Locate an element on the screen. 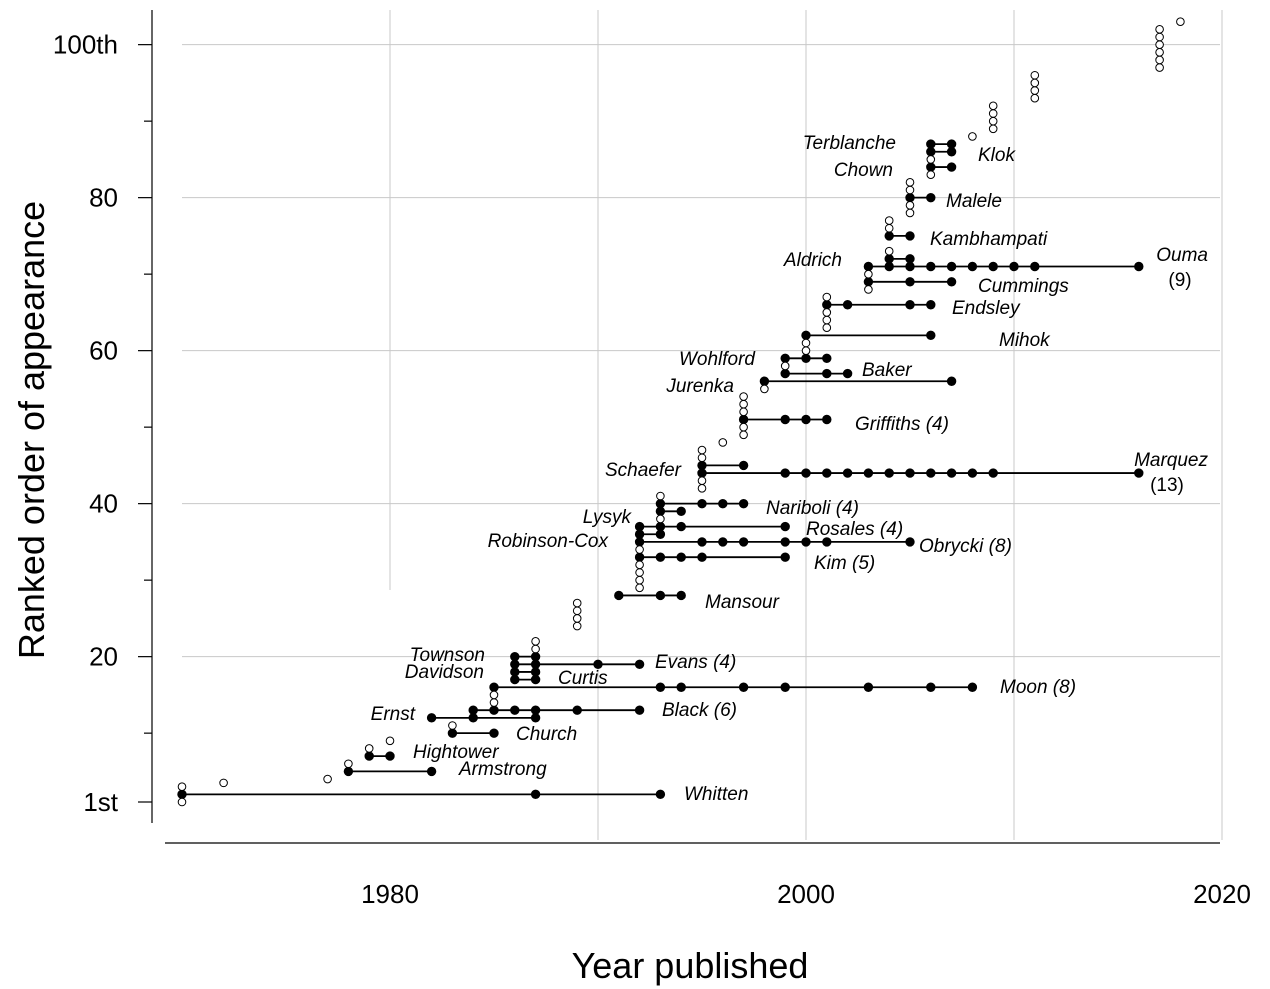 The image size is (1270, 989). author-label: Rosales (4) is located at coordinates (854, 529).